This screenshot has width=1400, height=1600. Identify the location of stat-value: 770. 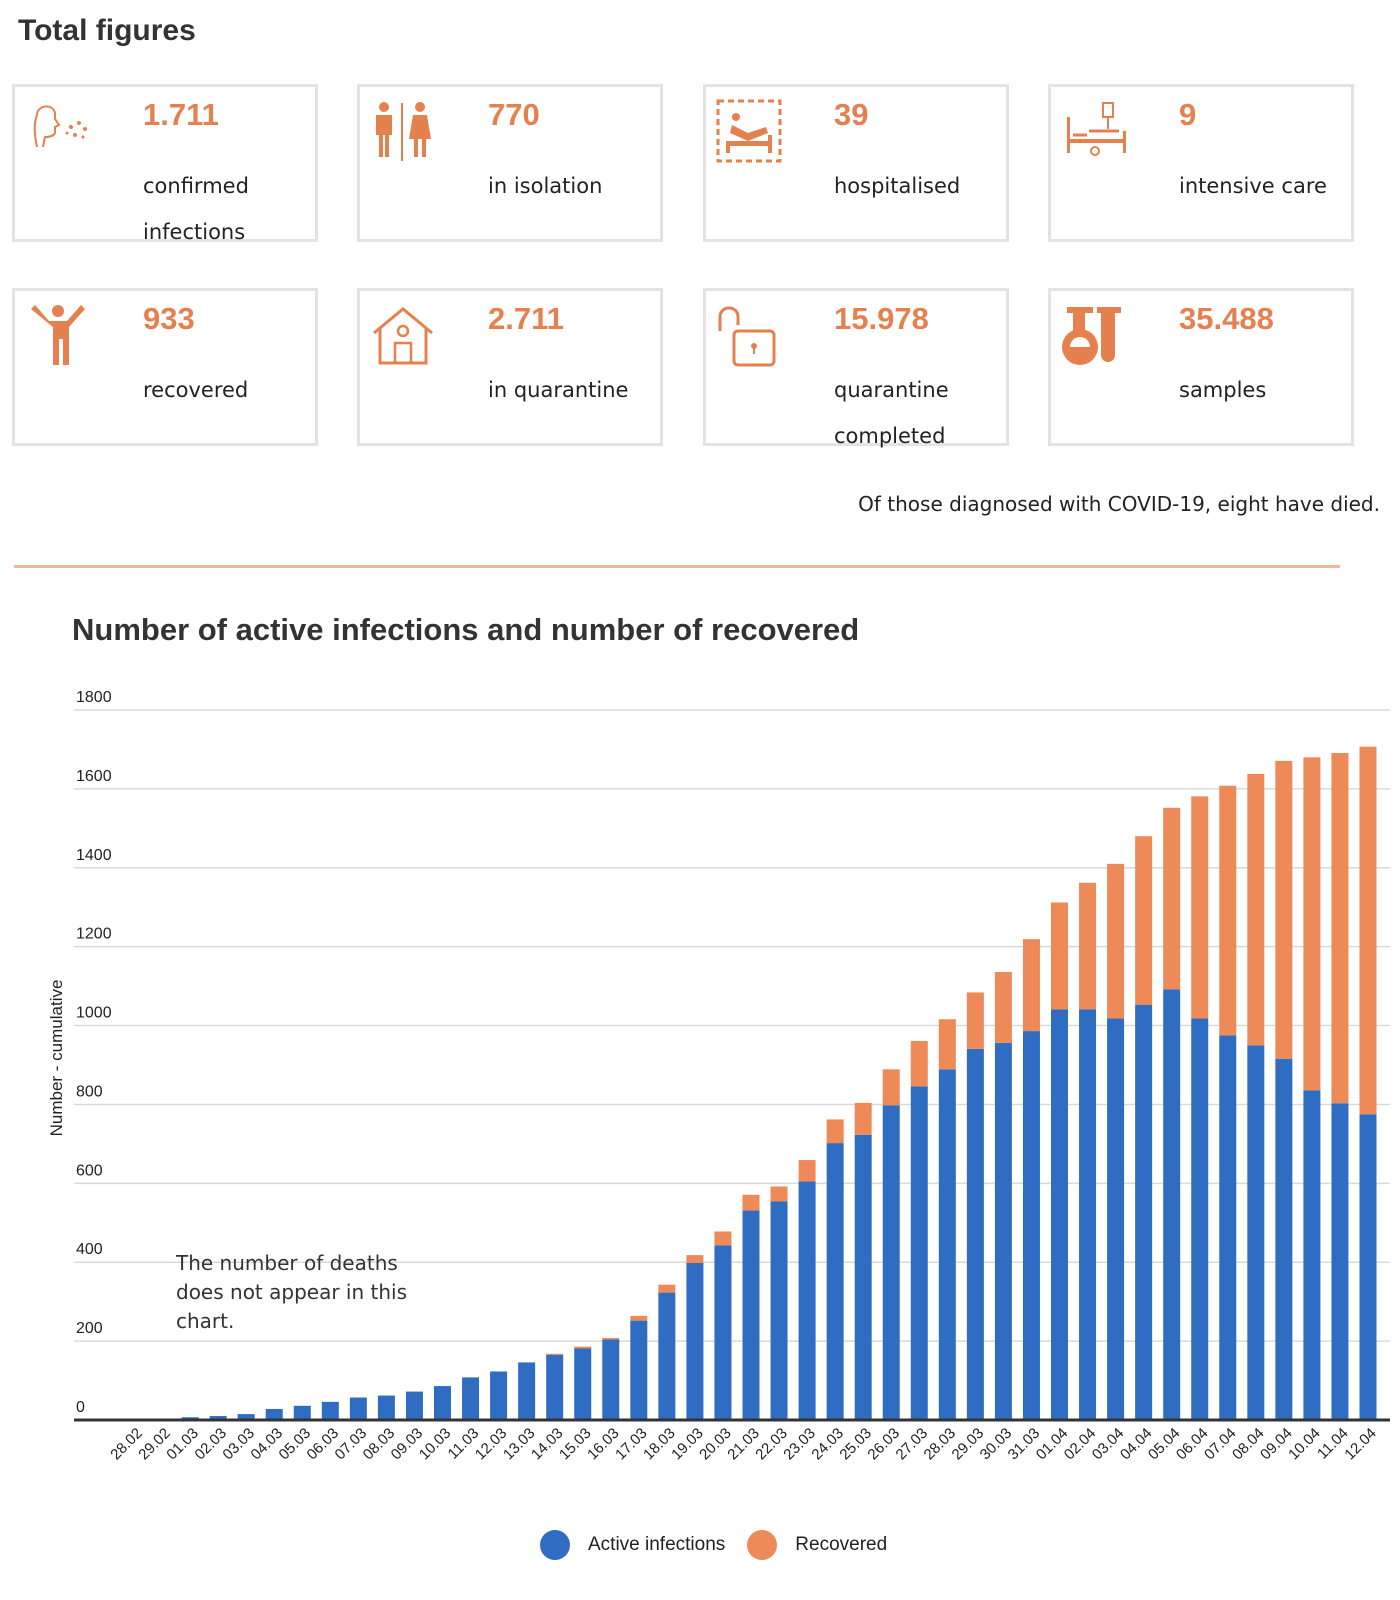
(514, 114).